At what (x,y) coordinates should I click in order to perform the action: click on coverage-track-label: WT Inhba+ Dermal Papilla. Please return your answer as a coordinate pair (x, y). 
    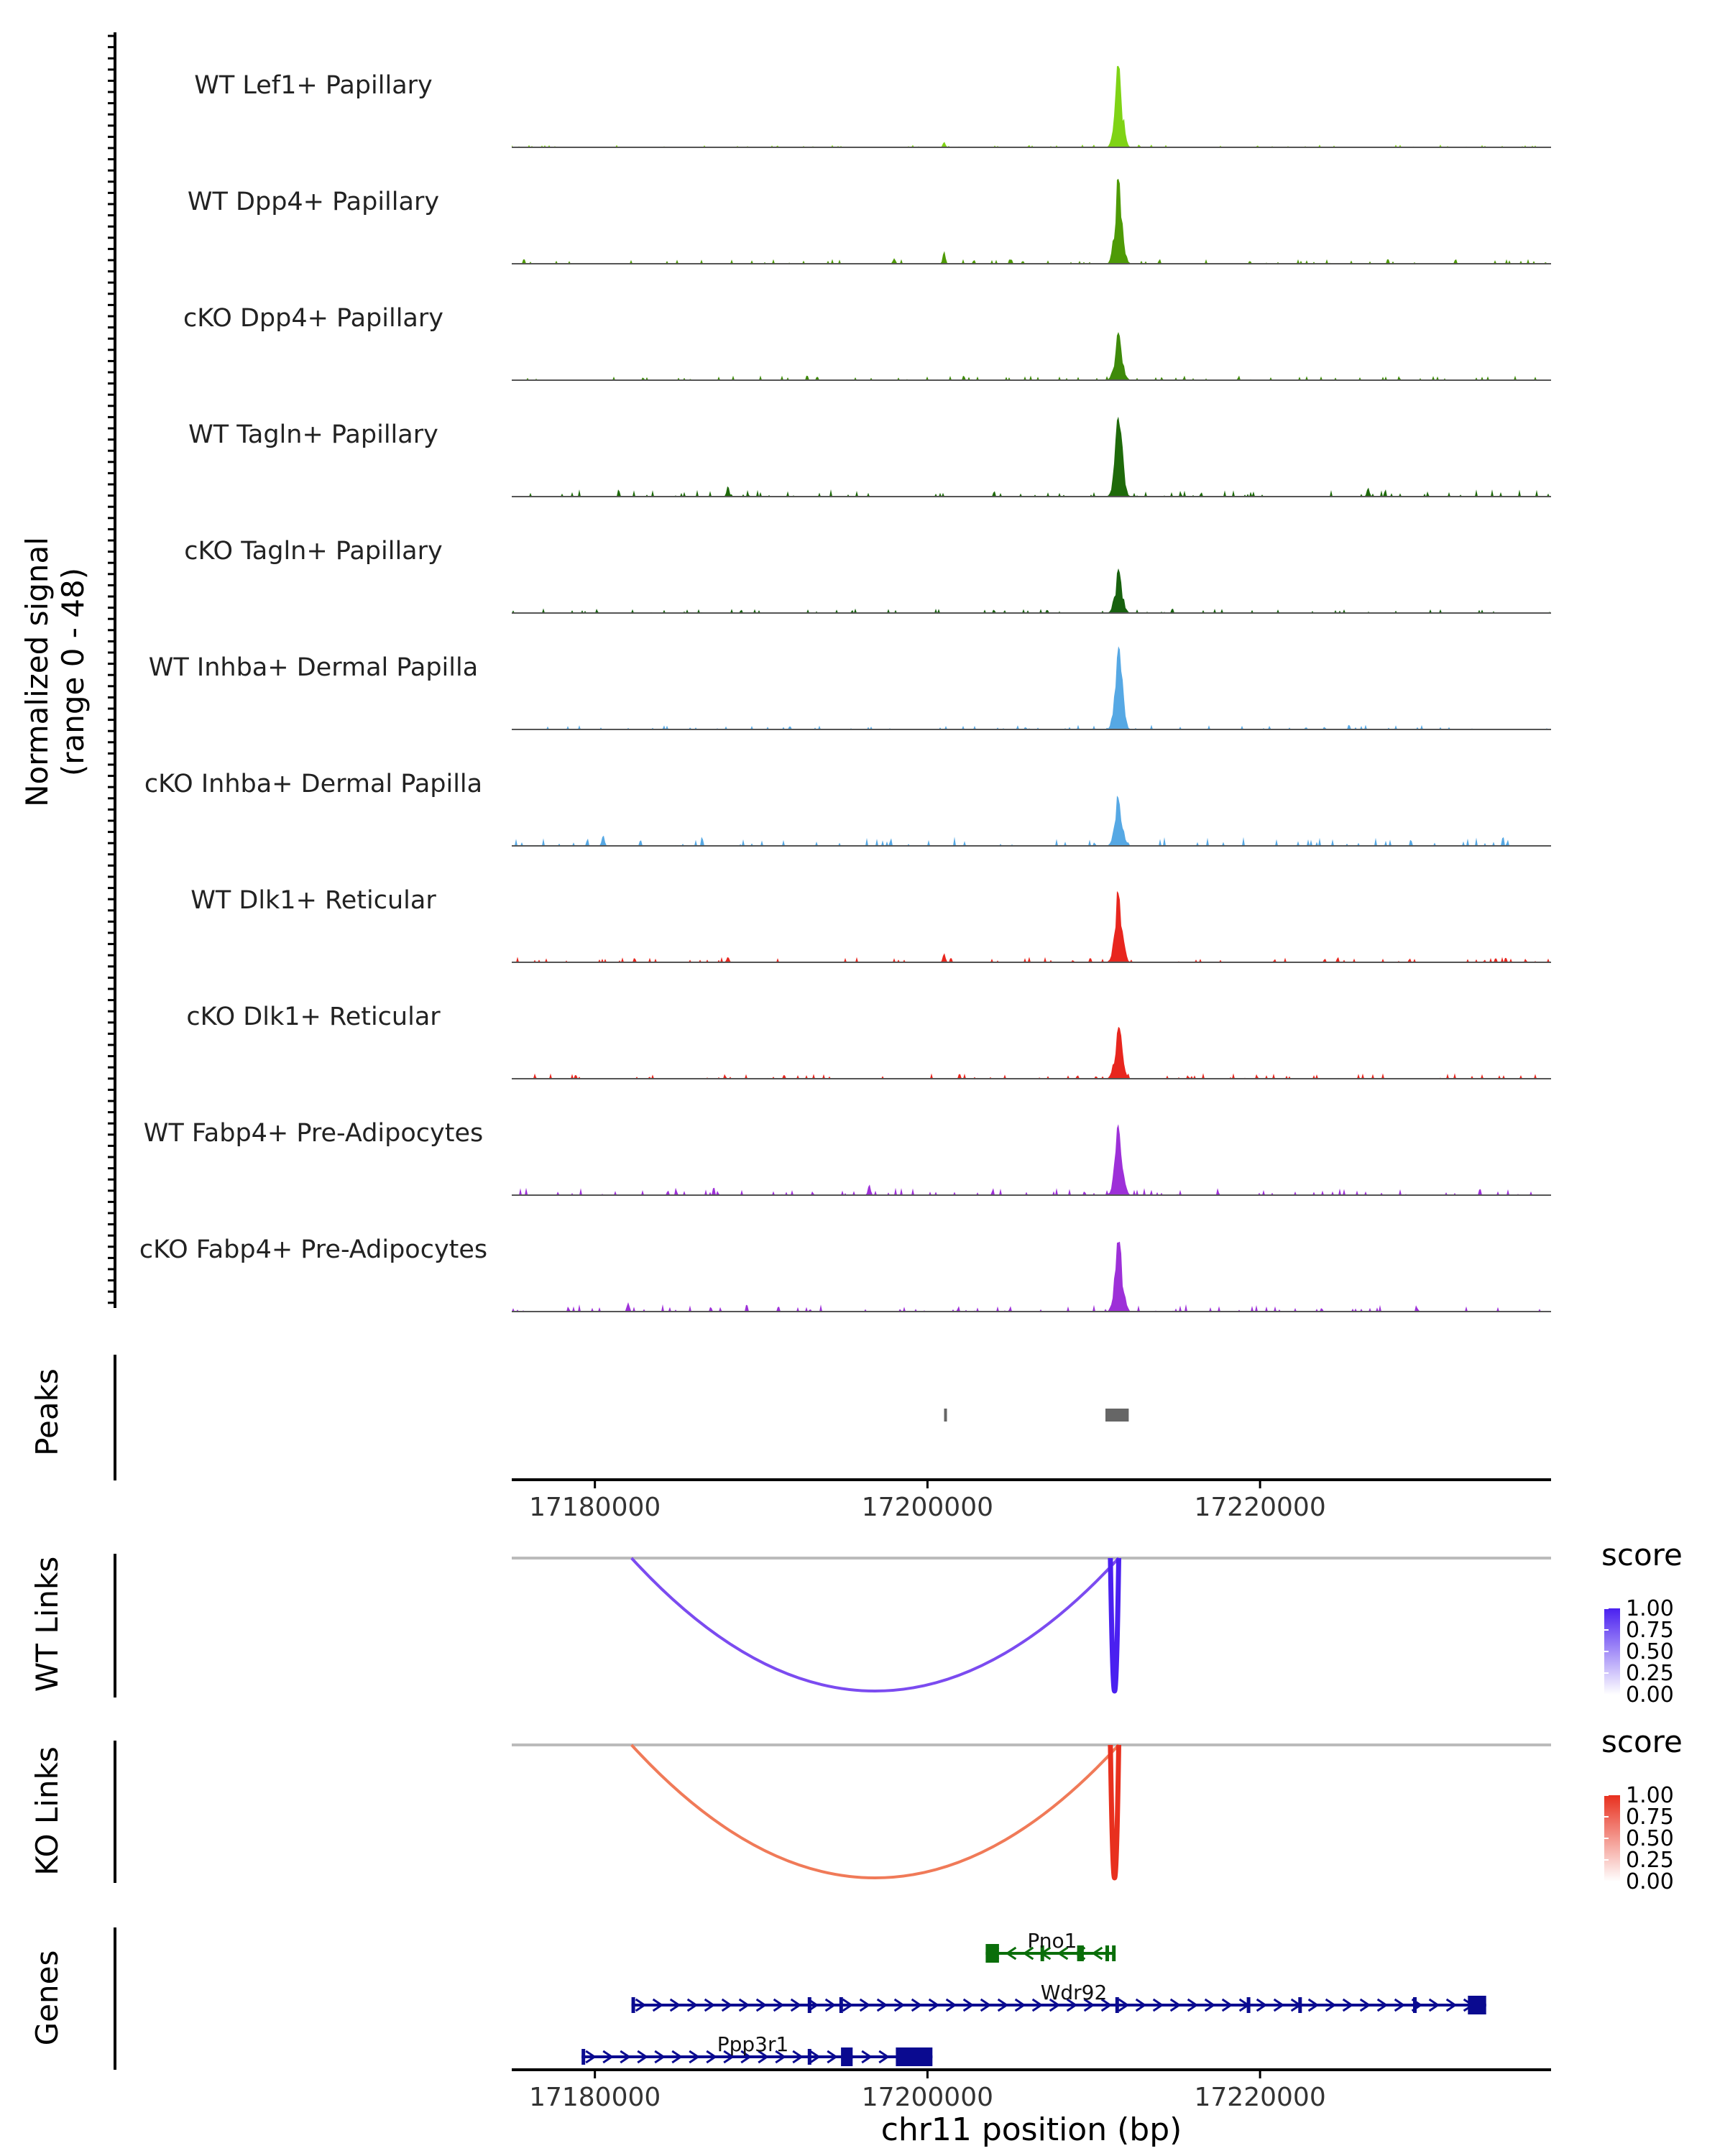
    Looking at the image, I should click on (313, 668).